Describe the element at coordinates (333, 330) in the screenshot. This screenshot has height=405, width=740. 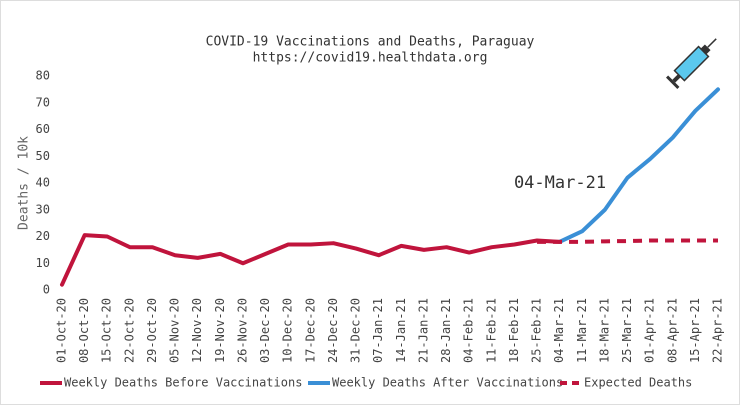
I see `x-tick-label: 24-Dec-20` at that location.